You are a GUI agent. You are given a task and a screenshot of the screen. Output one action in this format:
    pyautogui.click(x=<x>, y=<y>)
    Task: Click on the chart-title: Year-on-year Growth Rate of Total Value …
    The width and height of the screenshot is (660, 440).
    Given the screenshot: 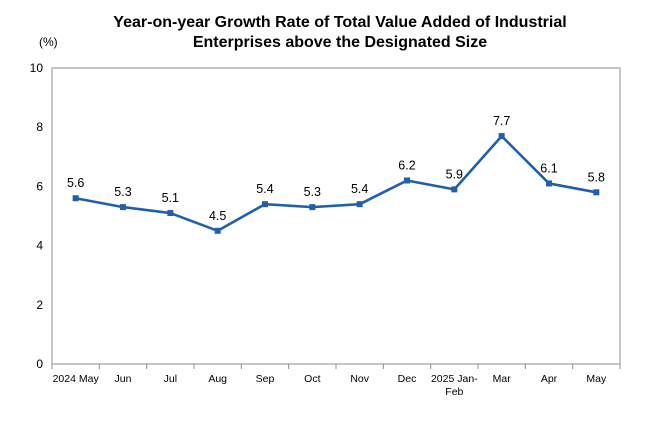 What is the action you would take?
    pyautogui.click(x=340, y=33)
    